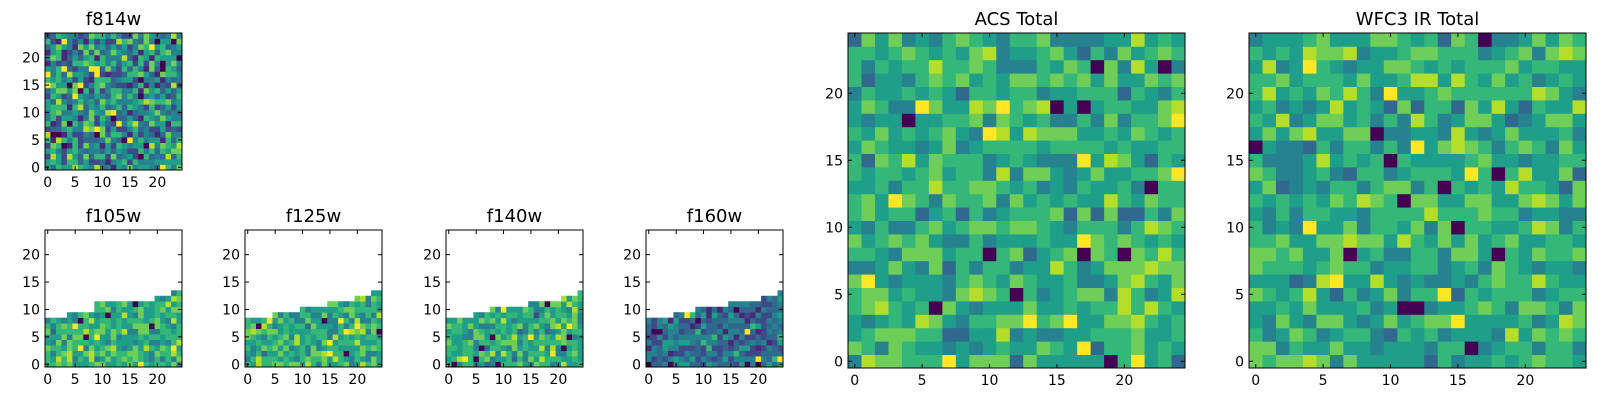 The image size is (1600, 400). I want to click on x-tick-label: 20, so click(157, 183).